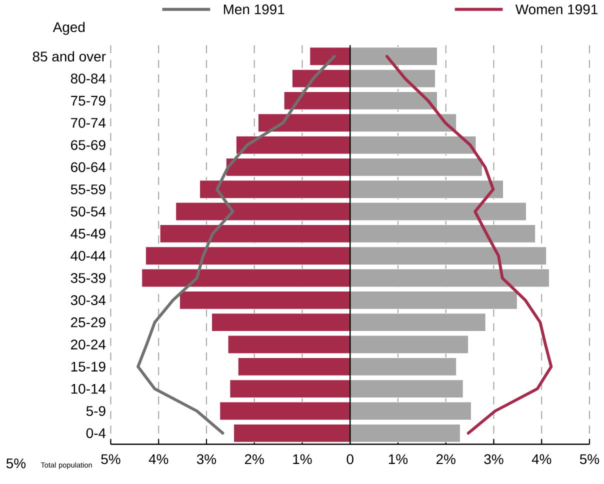 The image size is (604, 484). I want to click on y-axis-title: Aged, so click(68, 28).